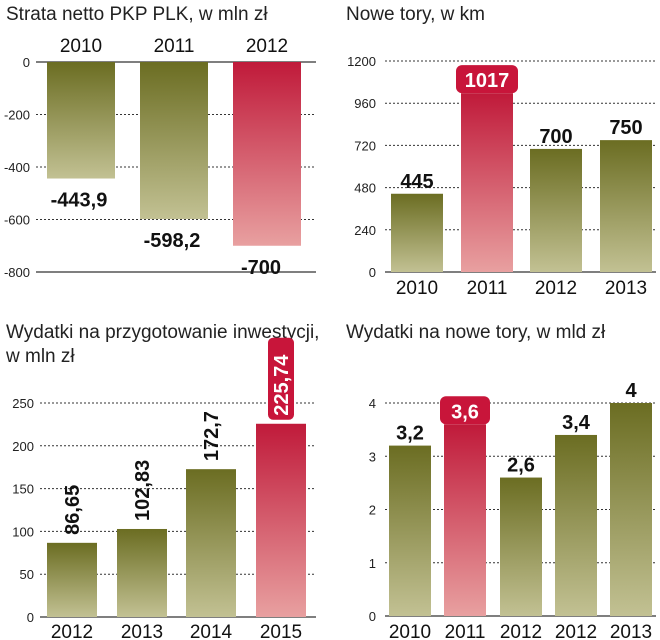 The image size is (660, 640). Describe the element at coordinates (365, 188) in the screenshot. I see `y-tick-label: 480` at that location.